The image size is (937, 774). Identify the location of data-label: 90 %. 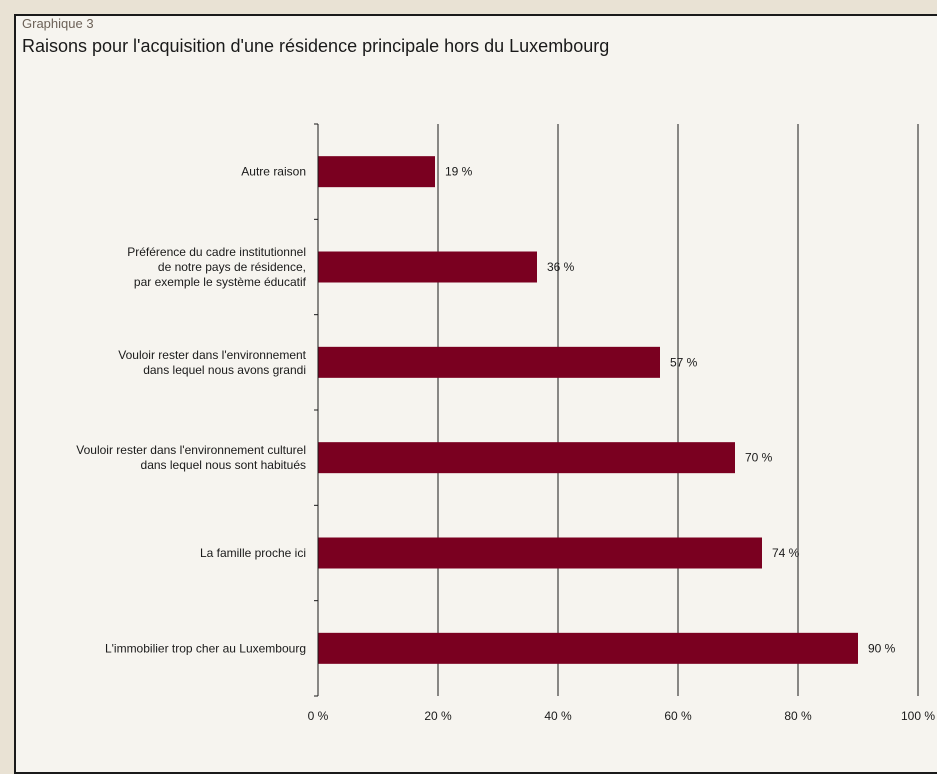
(882, 648).